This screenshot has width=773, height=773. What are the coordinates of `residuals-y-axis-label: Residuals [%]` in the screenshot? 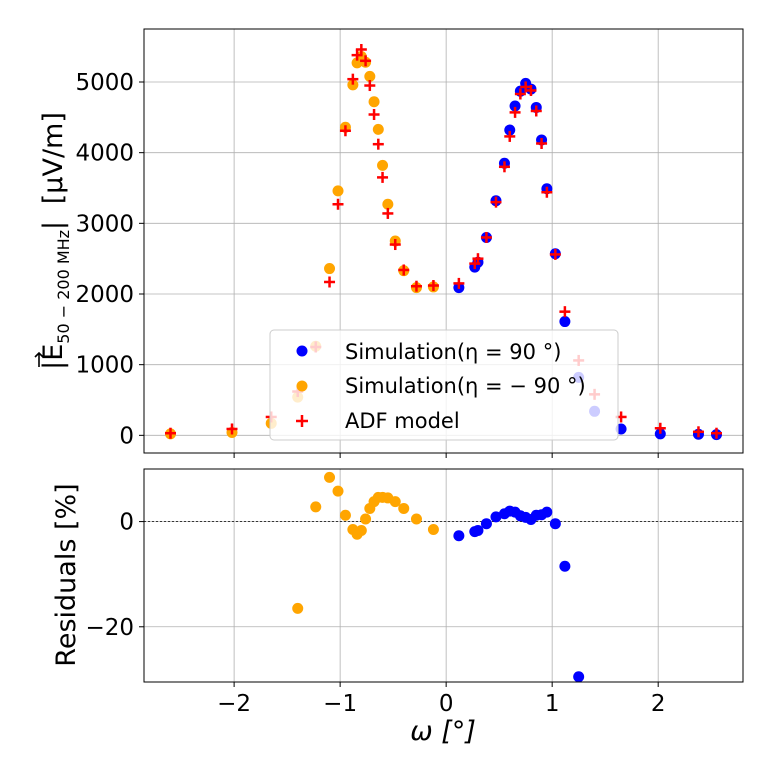 It's located at (66, 574).